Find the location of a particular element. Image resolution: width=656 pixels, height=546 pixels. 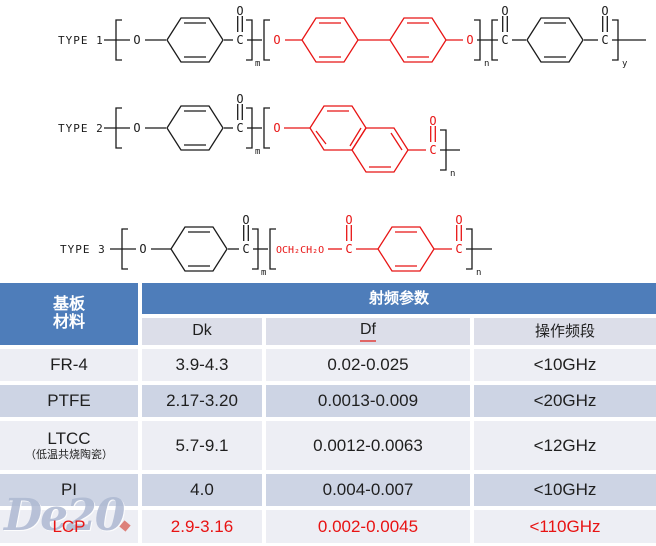

material-cell: FR-4 is located at coordinates (69, 365).